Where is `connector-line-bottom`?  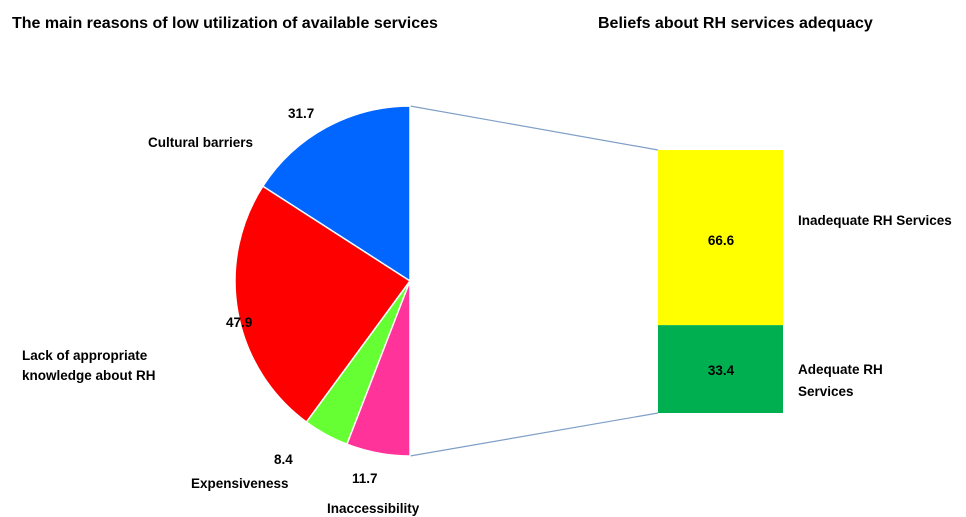
connector-line-bottom is located at coordinates (534, 434).